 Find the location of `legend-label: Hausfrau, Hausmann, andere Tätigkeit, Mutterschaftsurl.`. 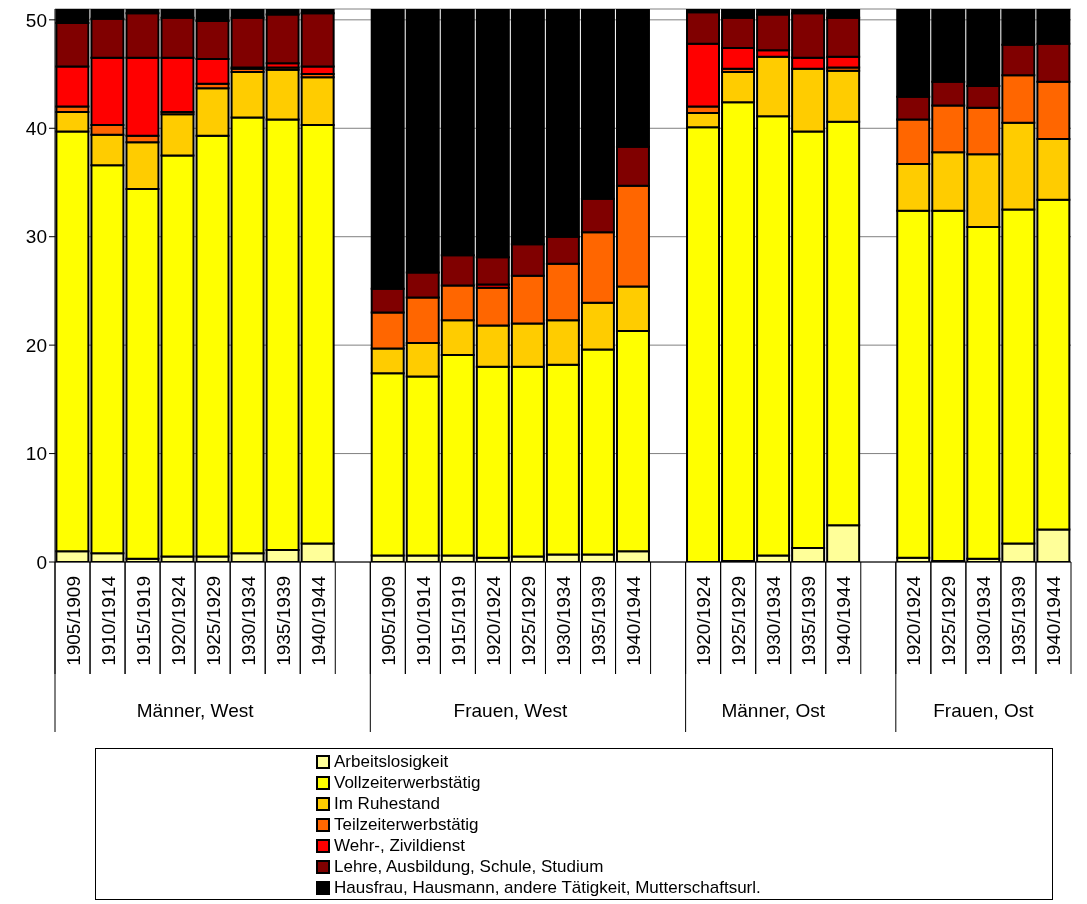

legend-label: Hausfrau, Hausmann, andere Tätigkeit, Mutterschaftsurl. is located at coordinates (547, 887).